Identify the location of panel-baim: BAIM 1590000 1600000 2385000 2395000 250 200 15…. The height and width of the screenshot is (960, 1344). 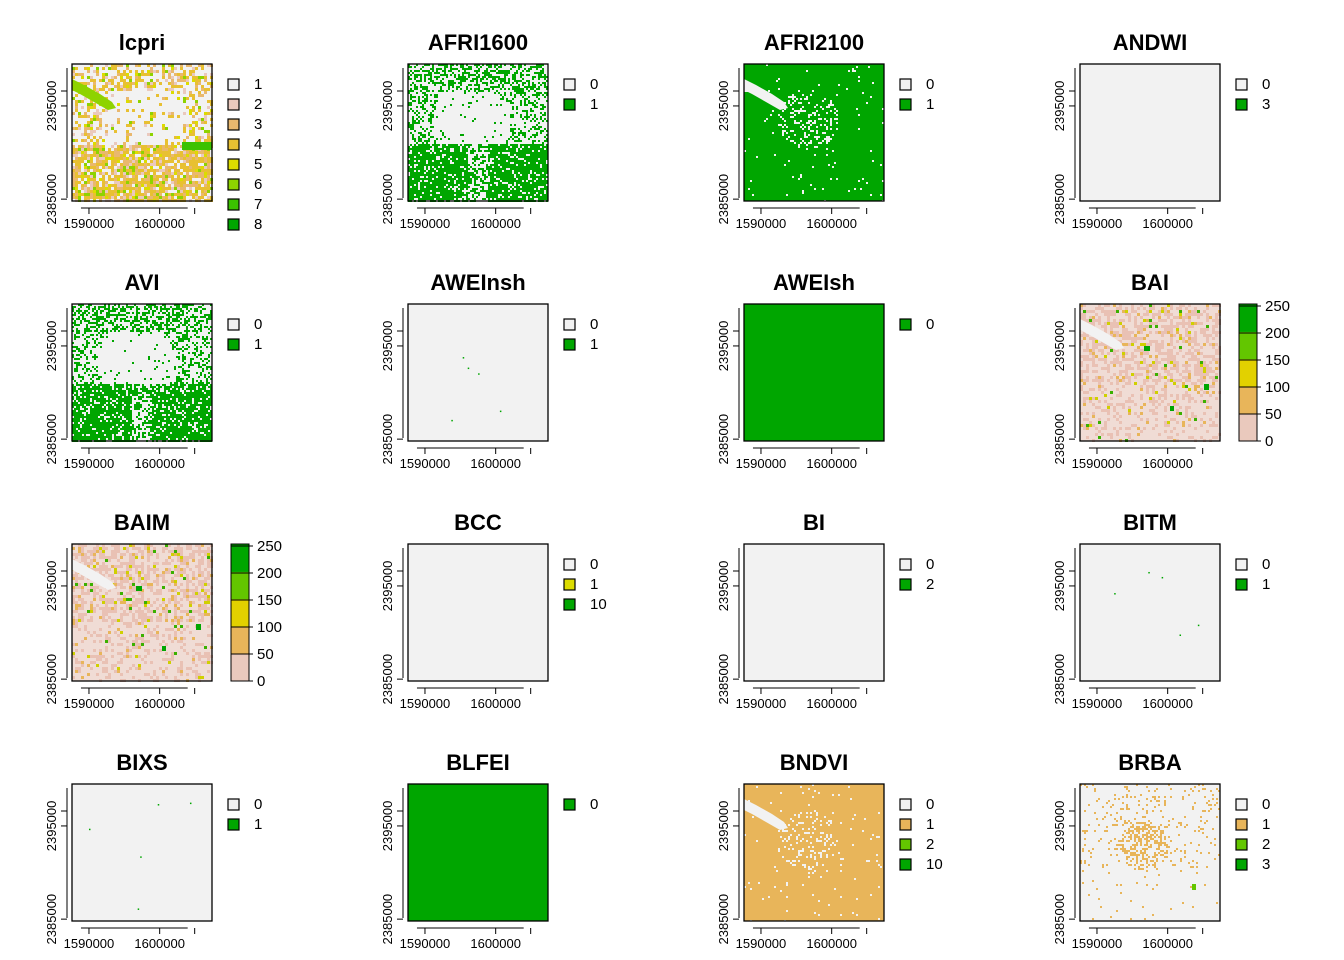
(163, 610).